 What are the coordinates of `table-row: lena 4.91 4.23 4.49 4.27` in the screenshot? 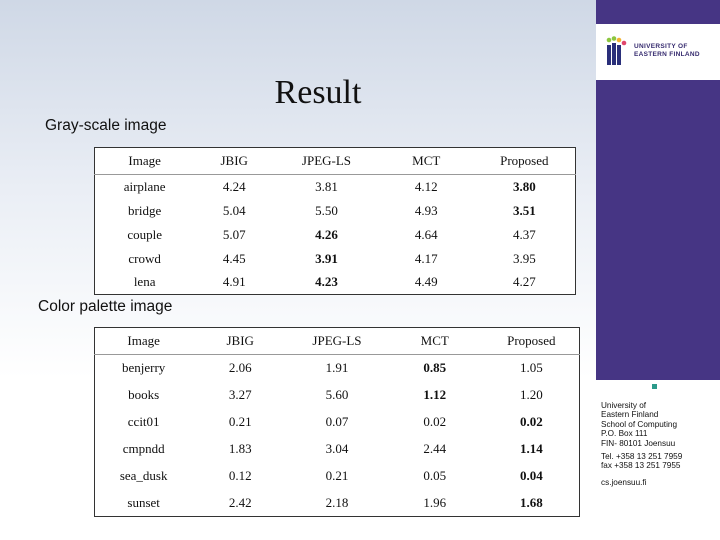 It's located at (335, 283).